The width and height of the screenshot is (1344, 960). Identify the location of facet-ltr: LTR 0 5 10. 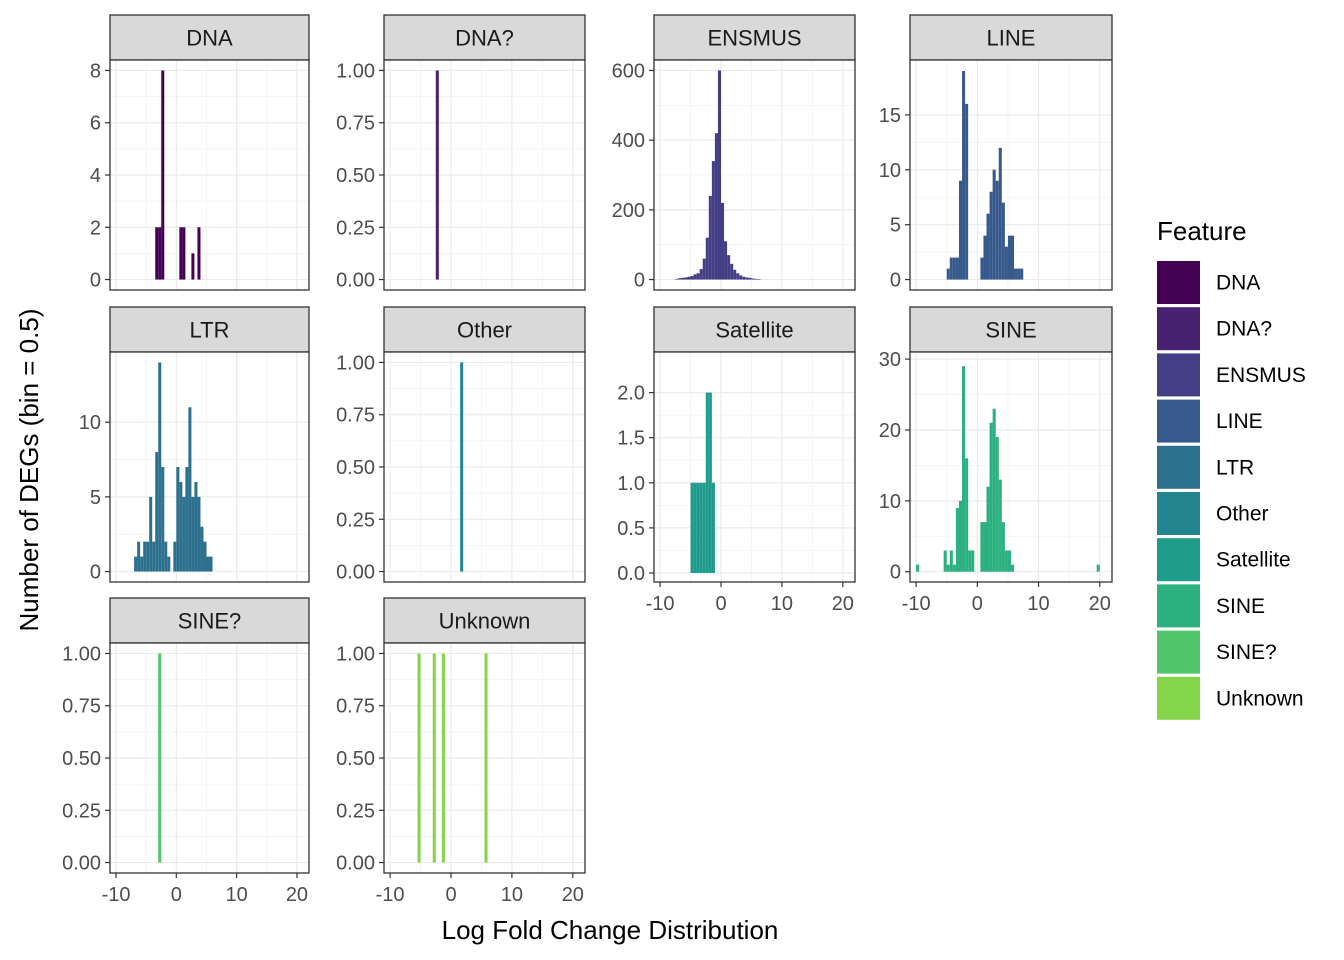
(194, 445).